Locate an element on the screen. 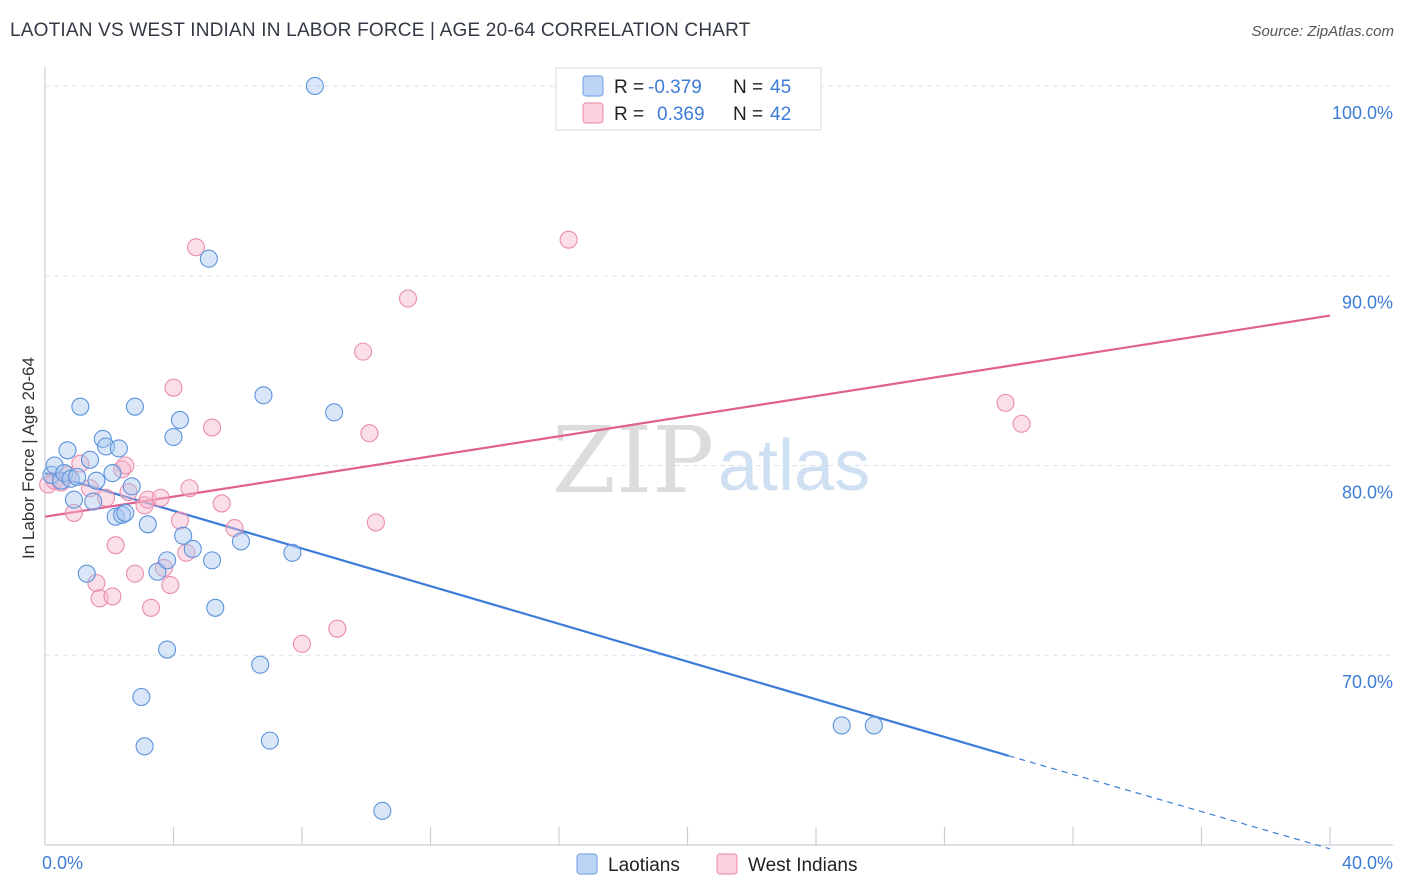 The width and height of the screenshot is (1406, 892). legend-n-label-1: N = is located at coordinates (748, 114).